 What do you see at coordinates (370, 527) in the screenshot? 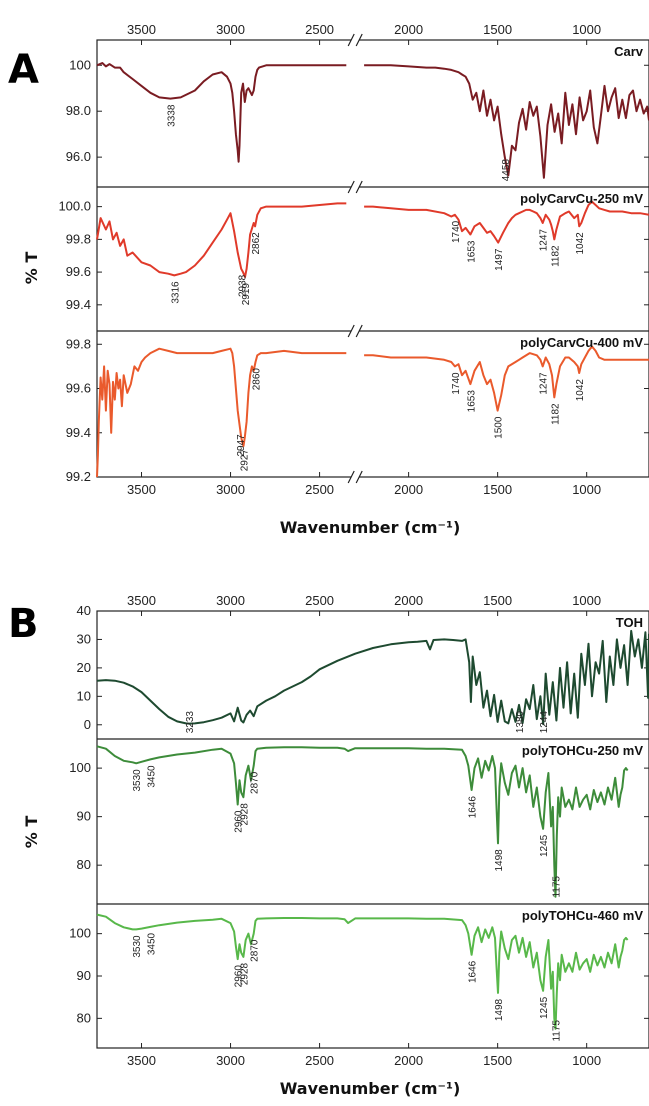
I see `chart-a-xlabel: Wavenumber (cm⁻¹)` at bounding box center [370, 527].